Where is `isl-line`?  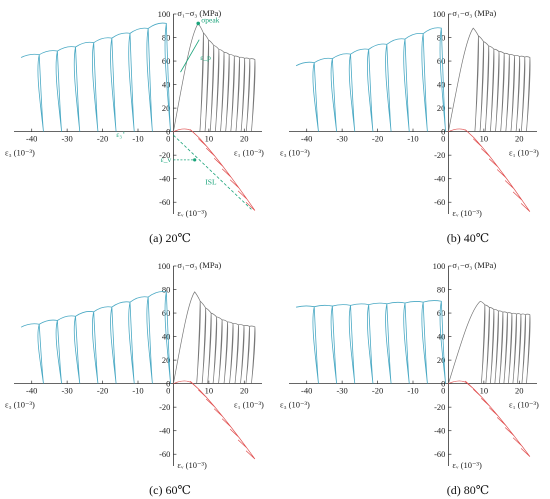
isl-line is located at coordinates (212, 172).